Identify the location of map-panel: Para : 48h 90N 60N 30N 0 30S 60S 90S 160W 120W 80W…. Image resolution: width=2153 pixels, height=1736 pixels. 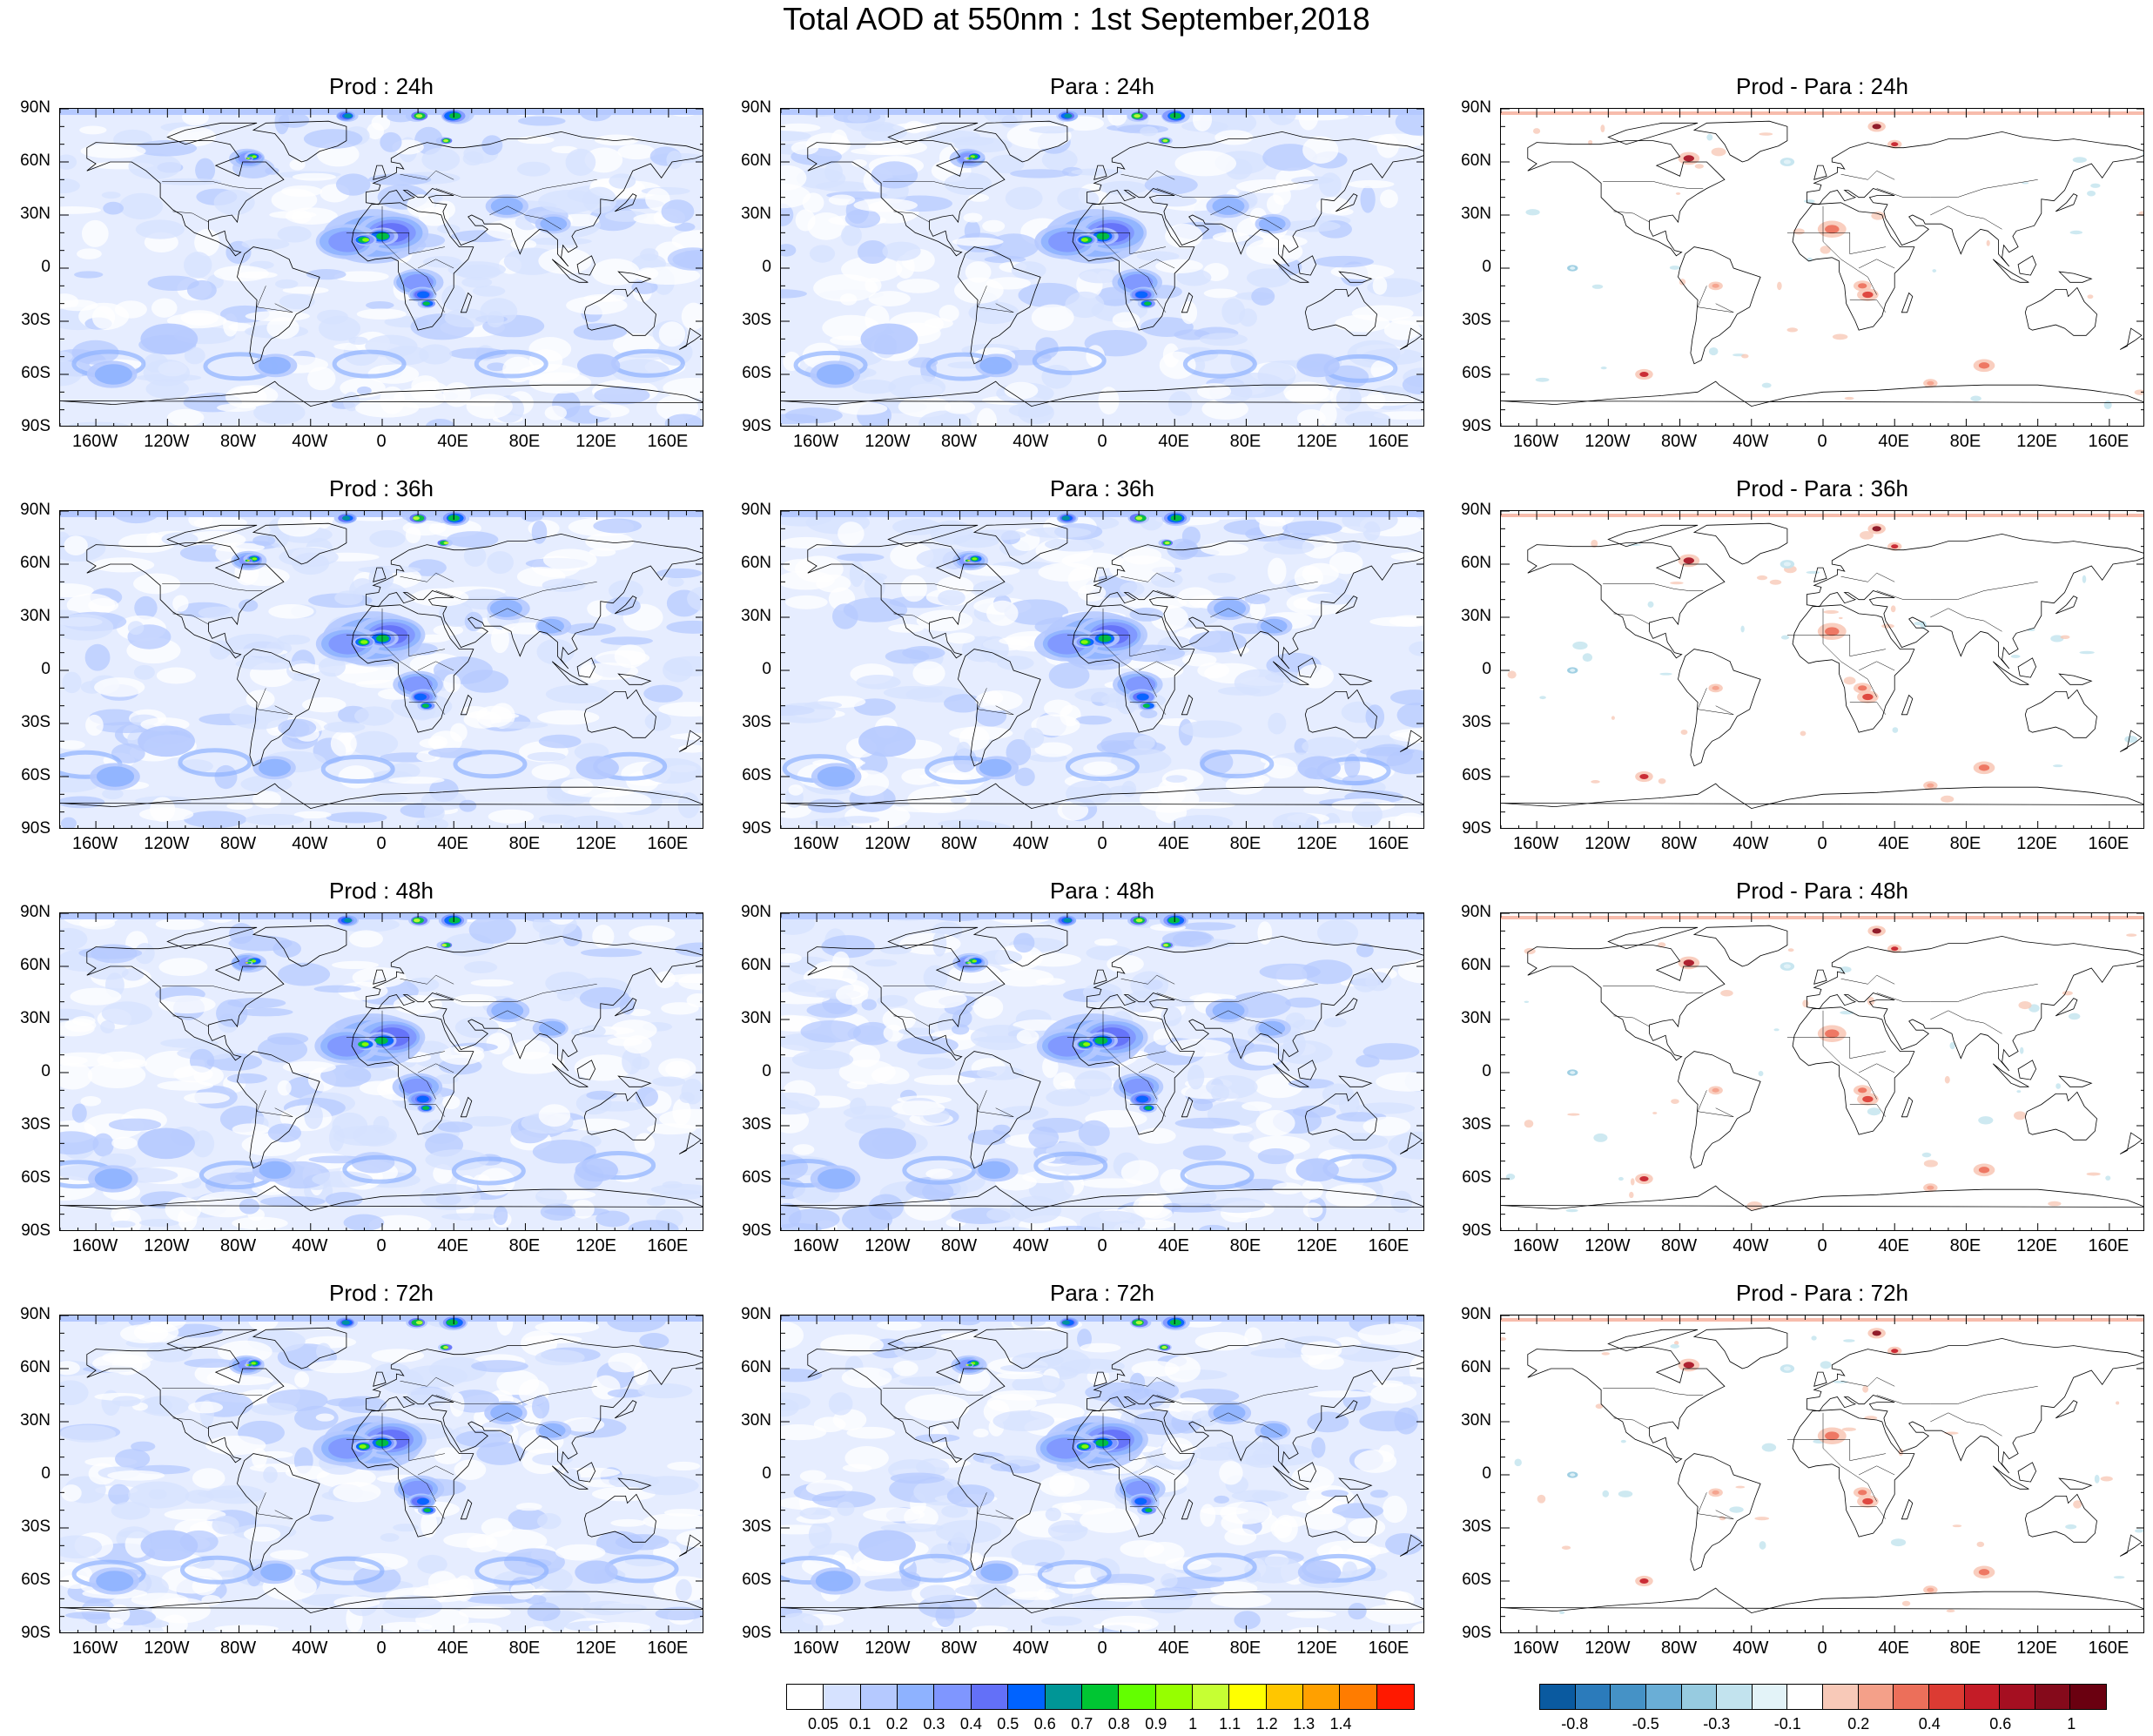
(1082, 1080).